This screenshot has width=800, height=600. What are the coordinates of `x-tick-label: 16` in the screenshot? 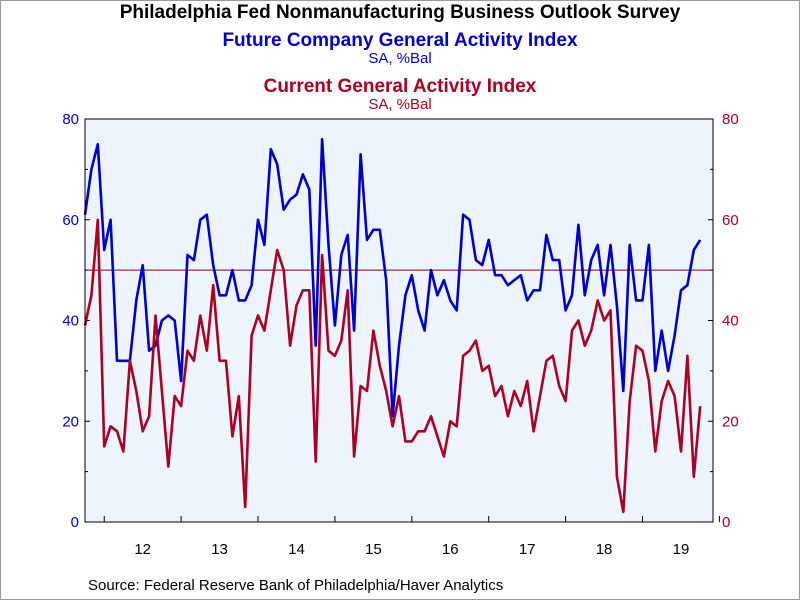 It's located at (450, 549).